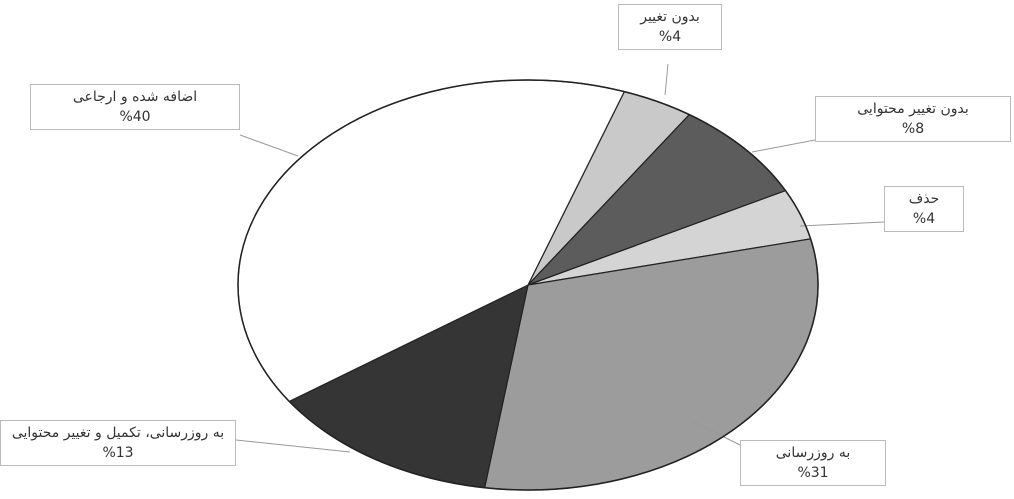 The width and height of the screenshot is (1014, 499). What do you see at coordinates (135, 97) in the screenshot?
I see `category-label: اضافه شده و ارجاعی` at bounding box center [135, 97].